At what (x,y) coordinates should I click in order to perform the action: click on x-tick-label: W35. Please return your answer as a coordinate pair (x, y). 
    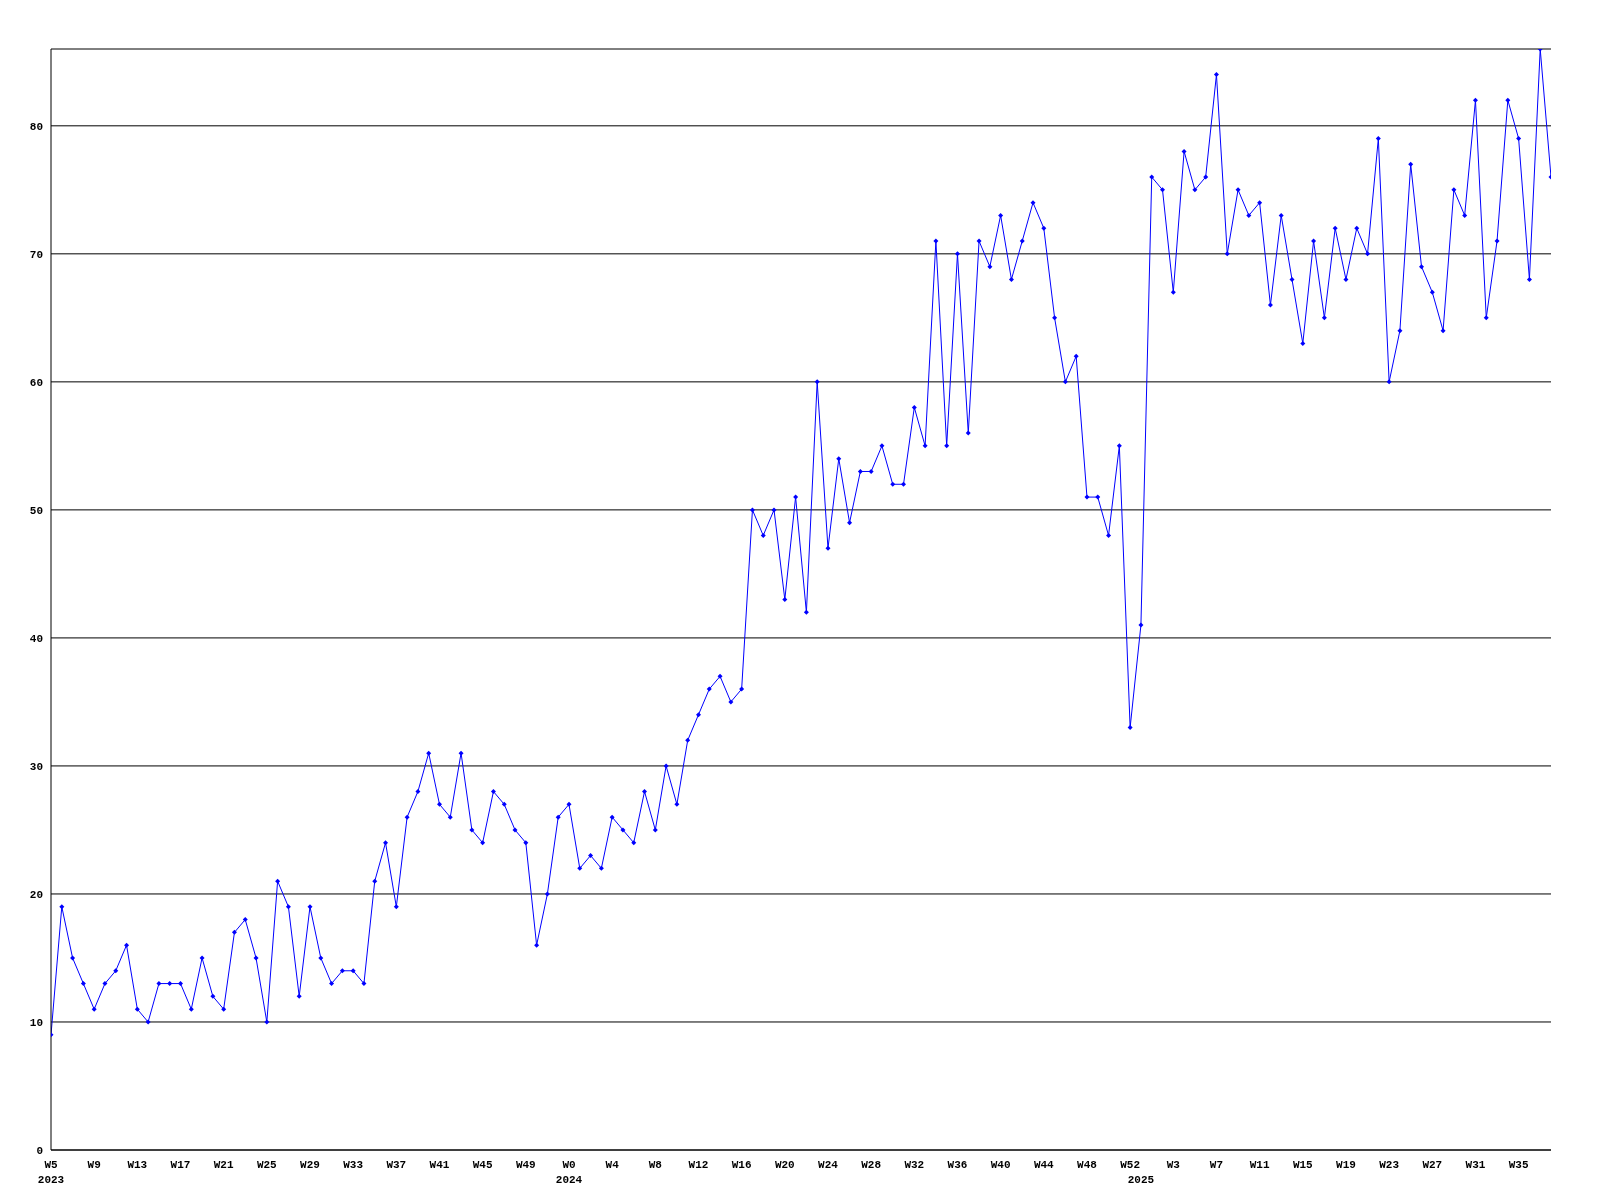
    Looking at the image, I should click on (1518, 1165).